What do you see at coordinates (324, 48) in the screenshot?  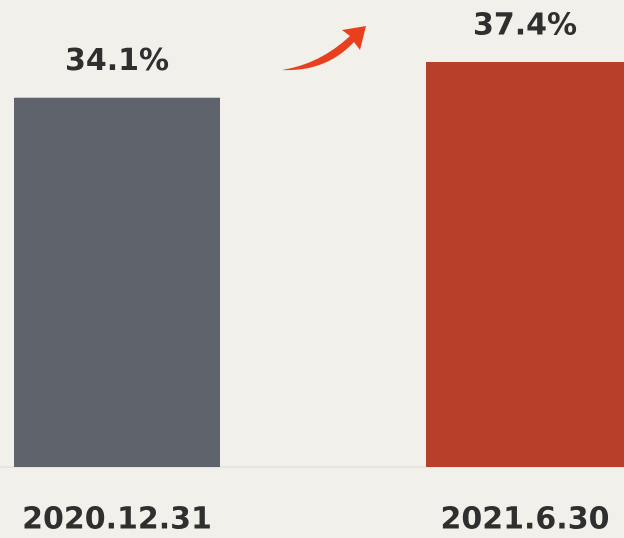 I see `trend-arrow` at bounding box center [324, 48].